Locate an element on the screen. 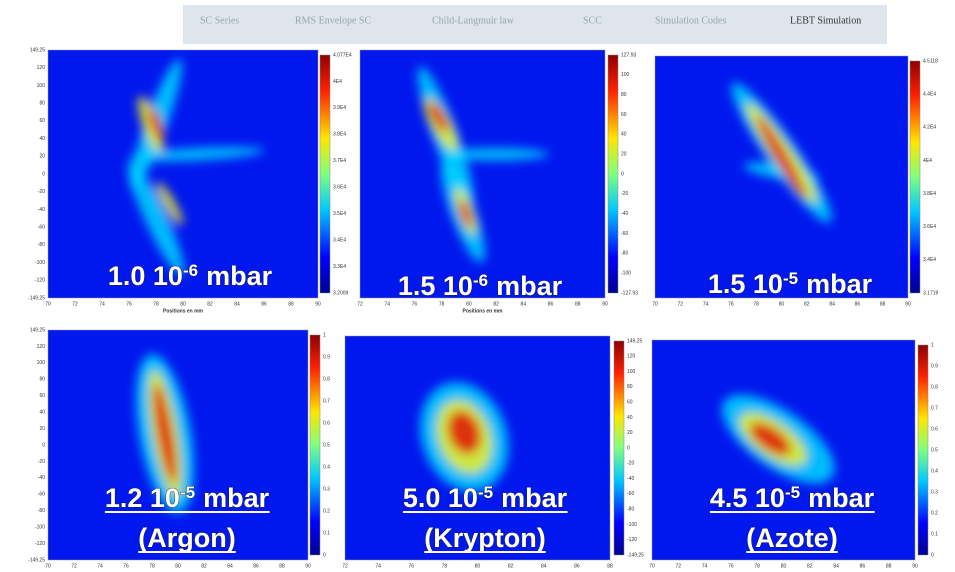 The width and height of the screenshot is (955, 572). colorbar-label: 3.4E4 is located at coordinates (929, 260).